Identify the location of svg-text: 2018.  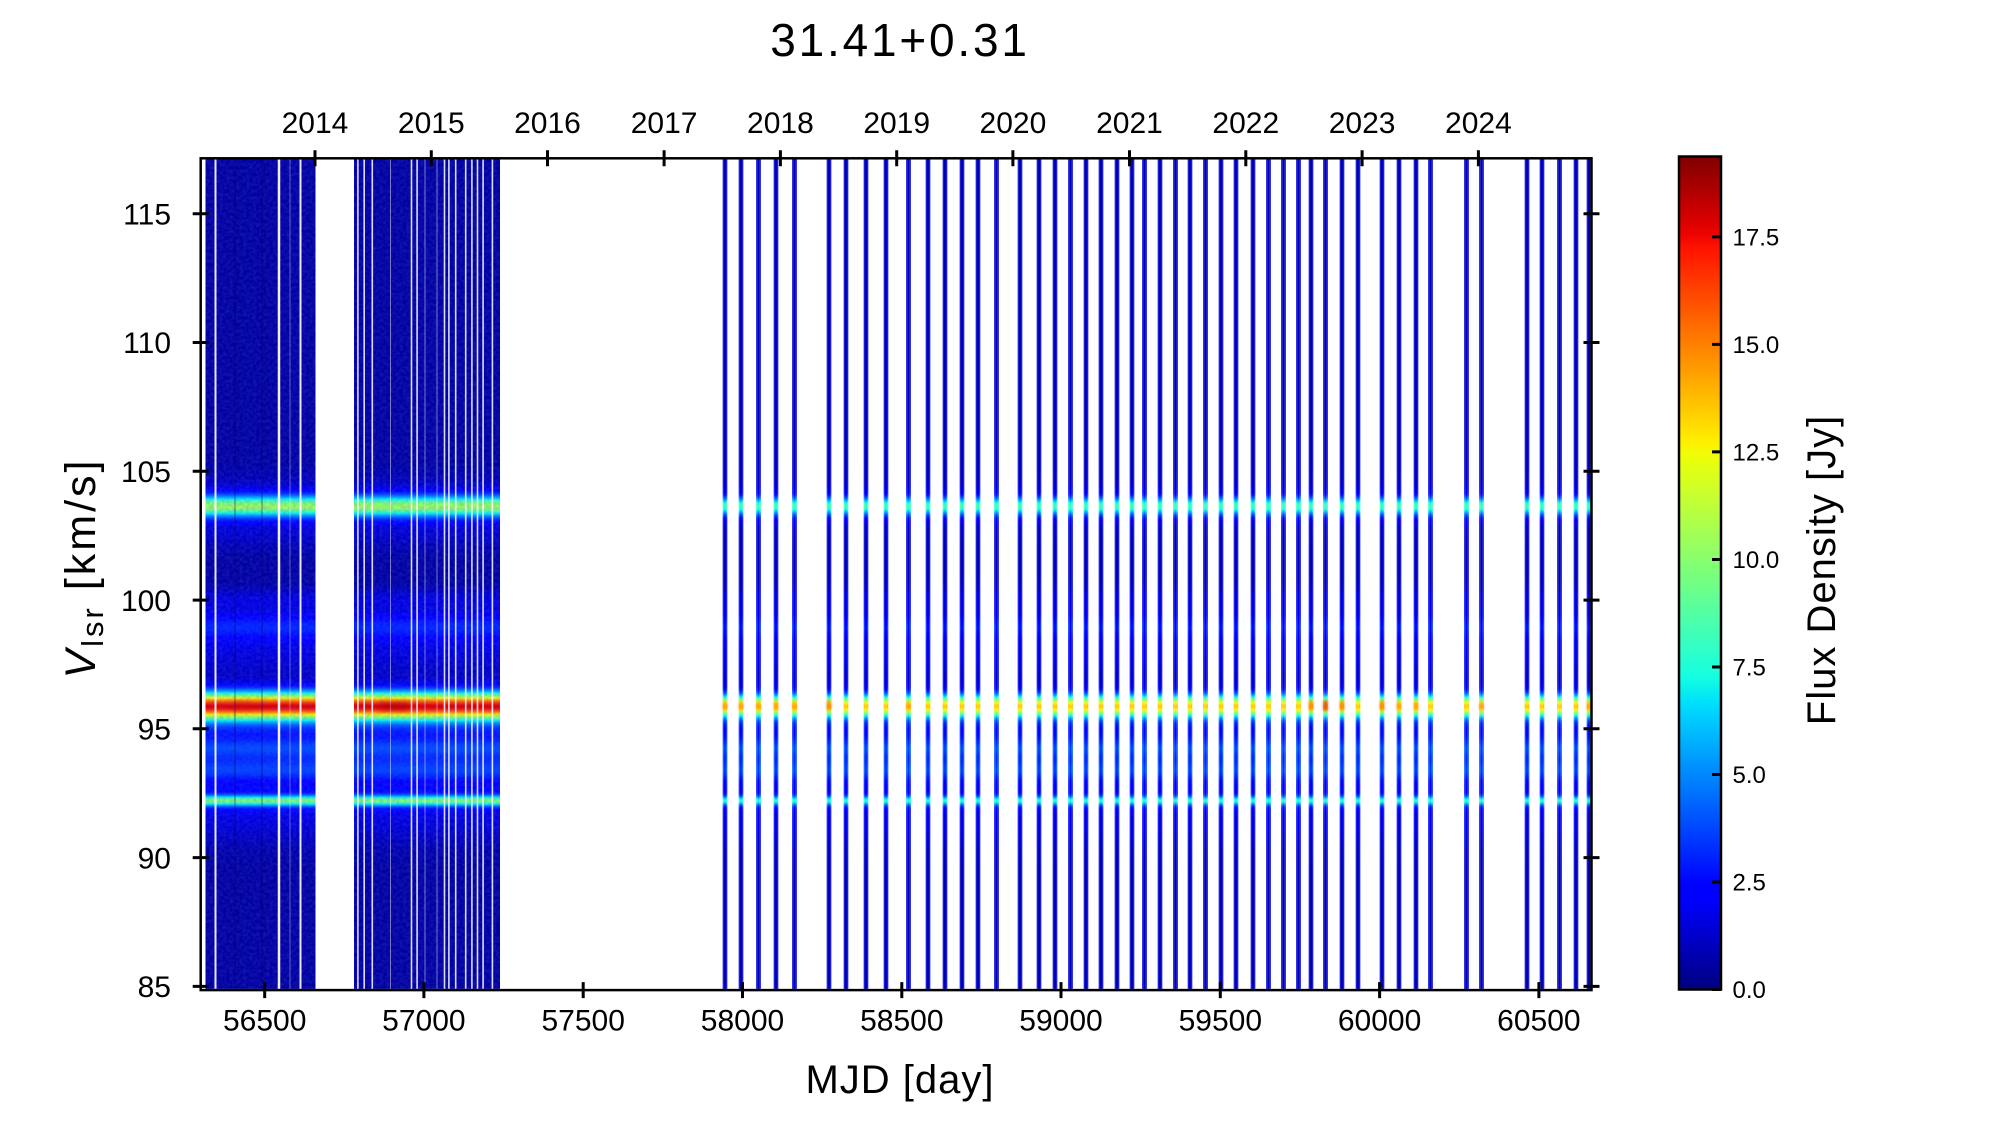
(780, 123).